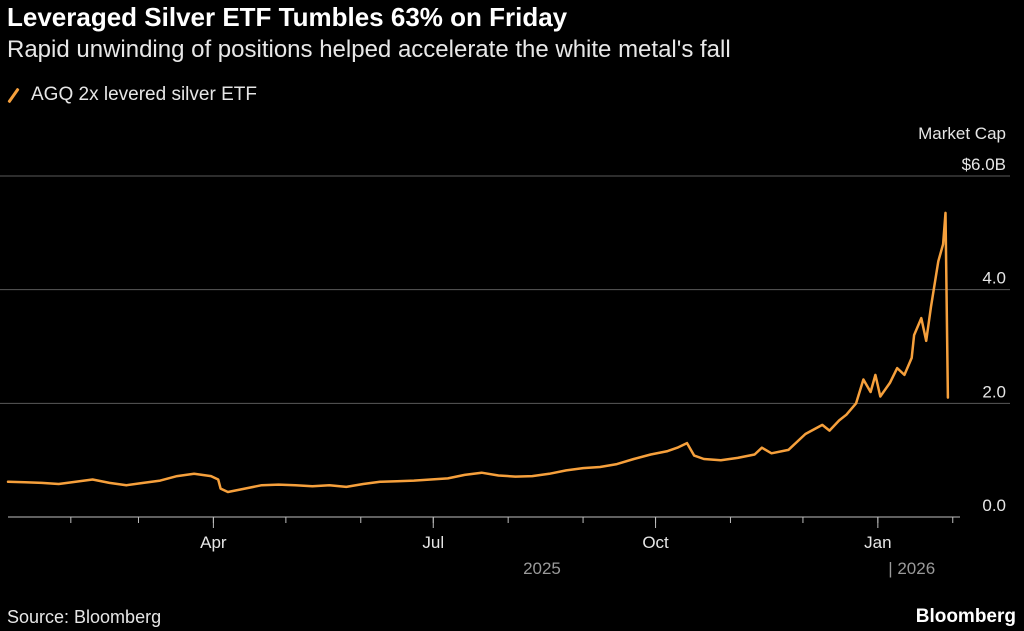  What do you see at coordinates (994, 278) in the screenshot?
I see `y-tick-label: 4.0` at bounding box center [994, 278].